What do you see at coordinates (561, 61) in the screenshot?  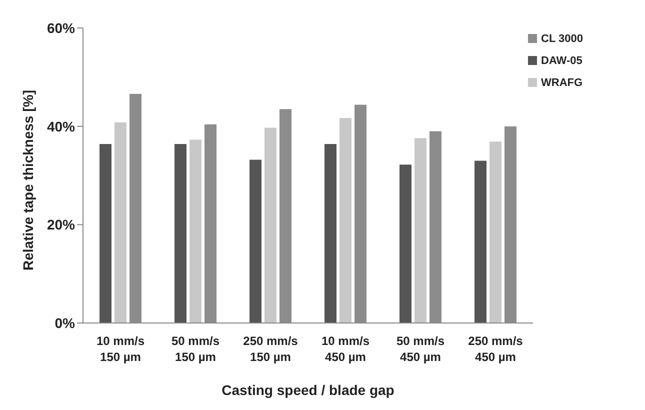 I see `legend-label: DAW-05` at bounding box center [561, 61].